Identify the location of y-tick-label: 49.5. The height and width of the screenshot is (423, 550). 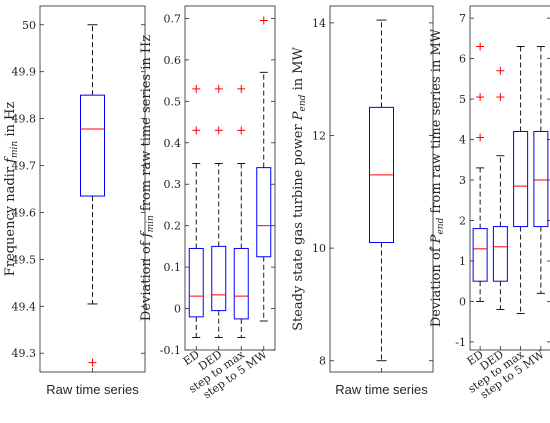
(24, 259).